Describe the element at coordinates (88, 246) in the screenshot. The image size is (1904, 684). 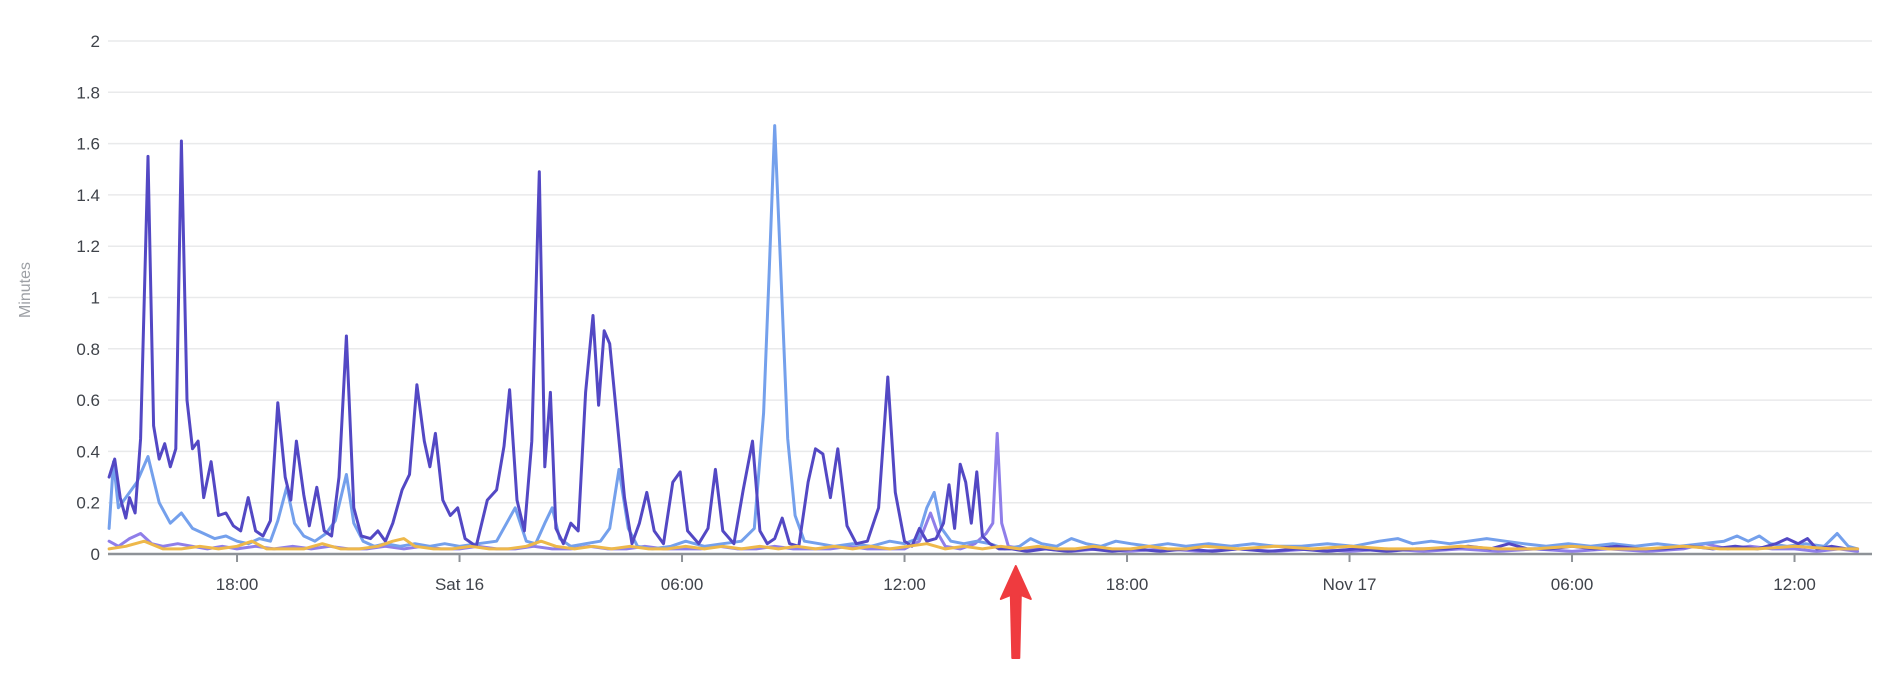
I see `y-tick-label: 1.2` at that location.